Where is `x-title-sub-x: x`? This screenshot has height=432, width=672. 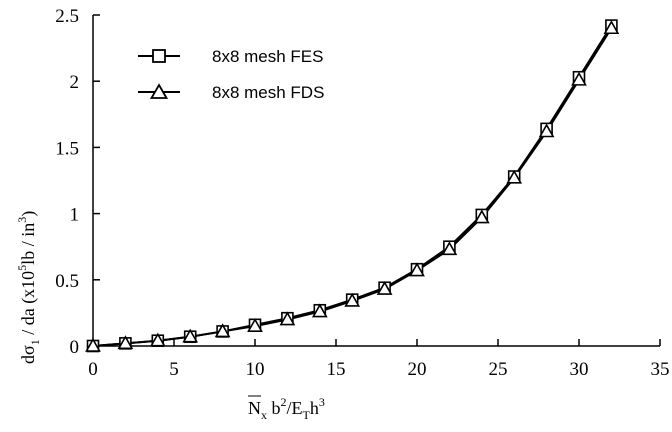 x-title-sub-x: x is located at coordinates (264, 415).